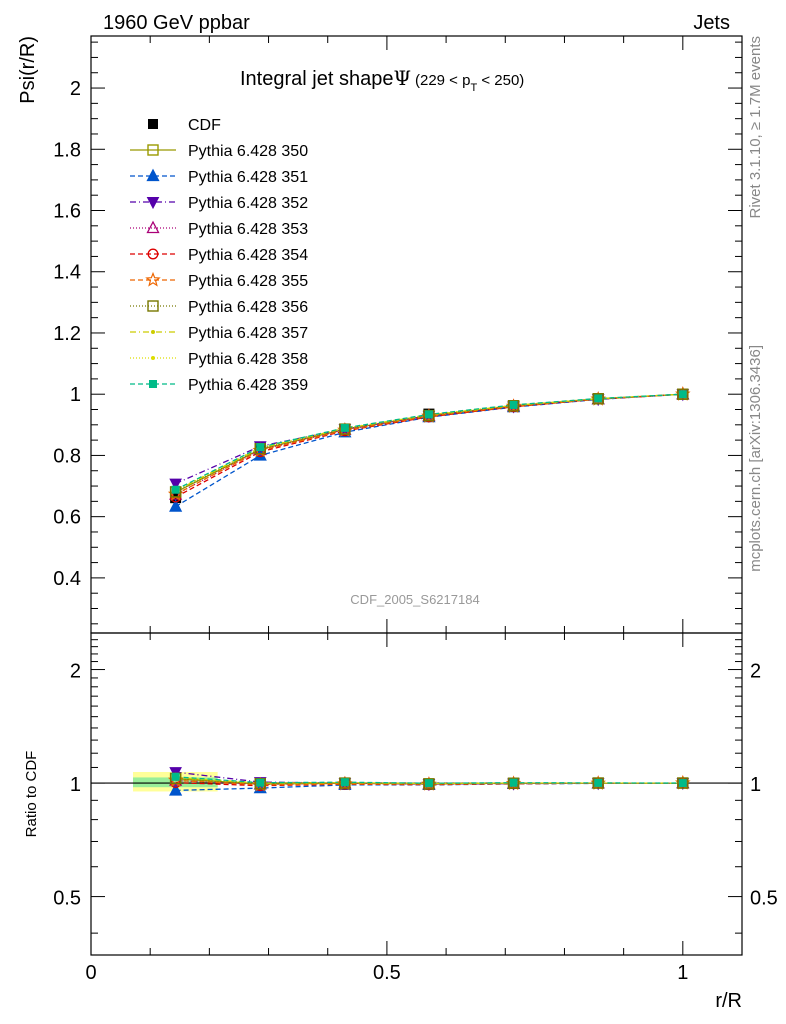 The image size is (786, 1024). What do you see at coordinates (67, 579) in the screenshot?
I see `main-y-tick-label: 0.4` at bounding box center [67, 579].